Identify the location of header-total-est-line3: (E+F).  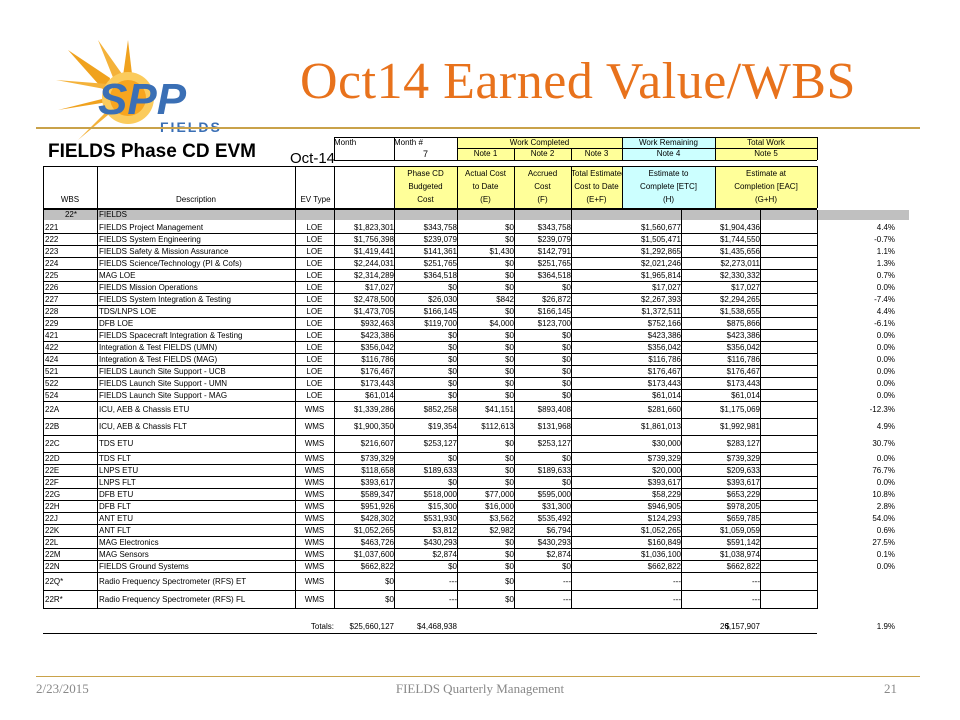
(596, 199).